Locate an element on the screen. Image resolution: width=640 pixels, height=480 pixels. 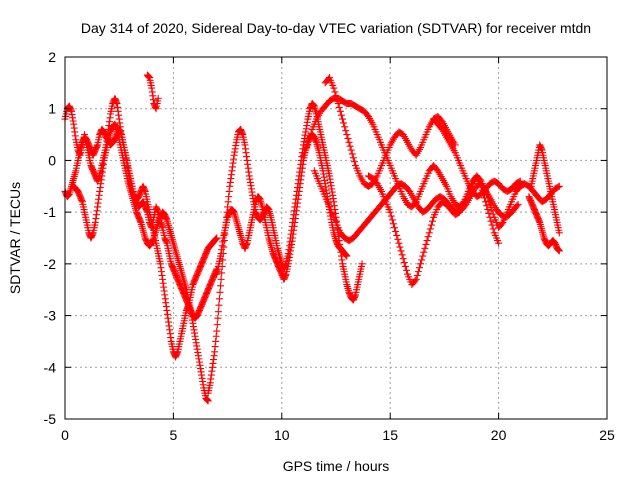
x-tick-label-4: 20 is located at coordinates (499, 435).